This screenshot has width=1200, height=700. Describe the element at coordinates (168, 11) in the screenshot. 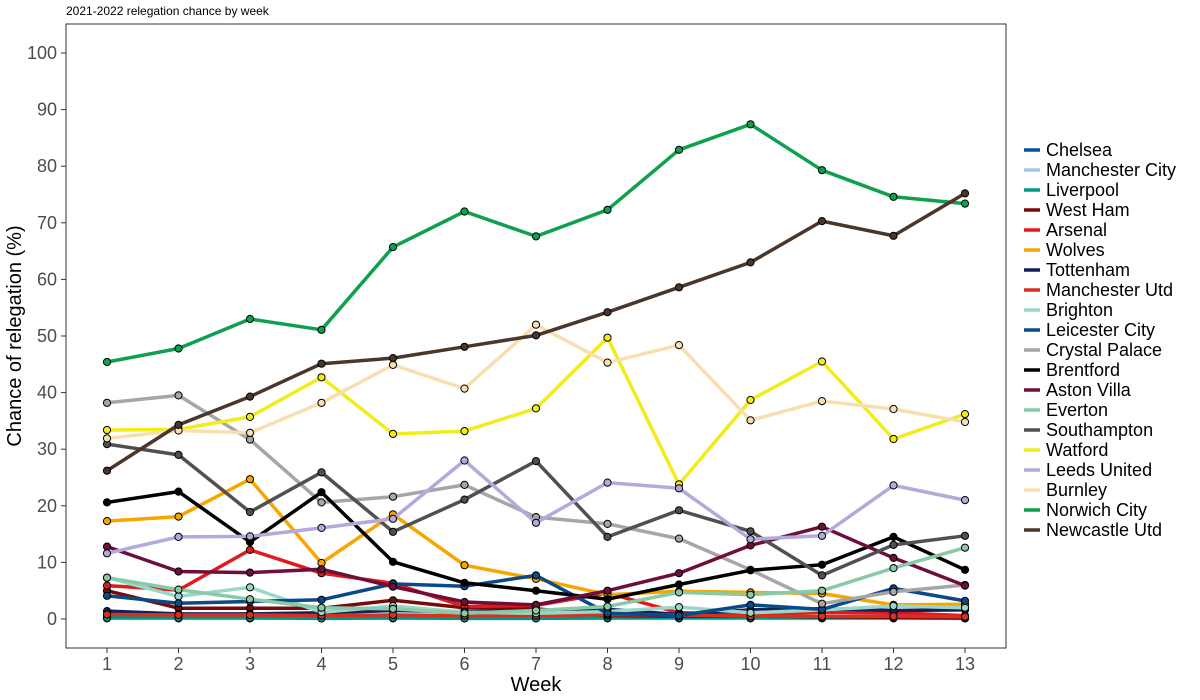

I see `chart-title: 2021-2022 relegation chance by week` at that location.